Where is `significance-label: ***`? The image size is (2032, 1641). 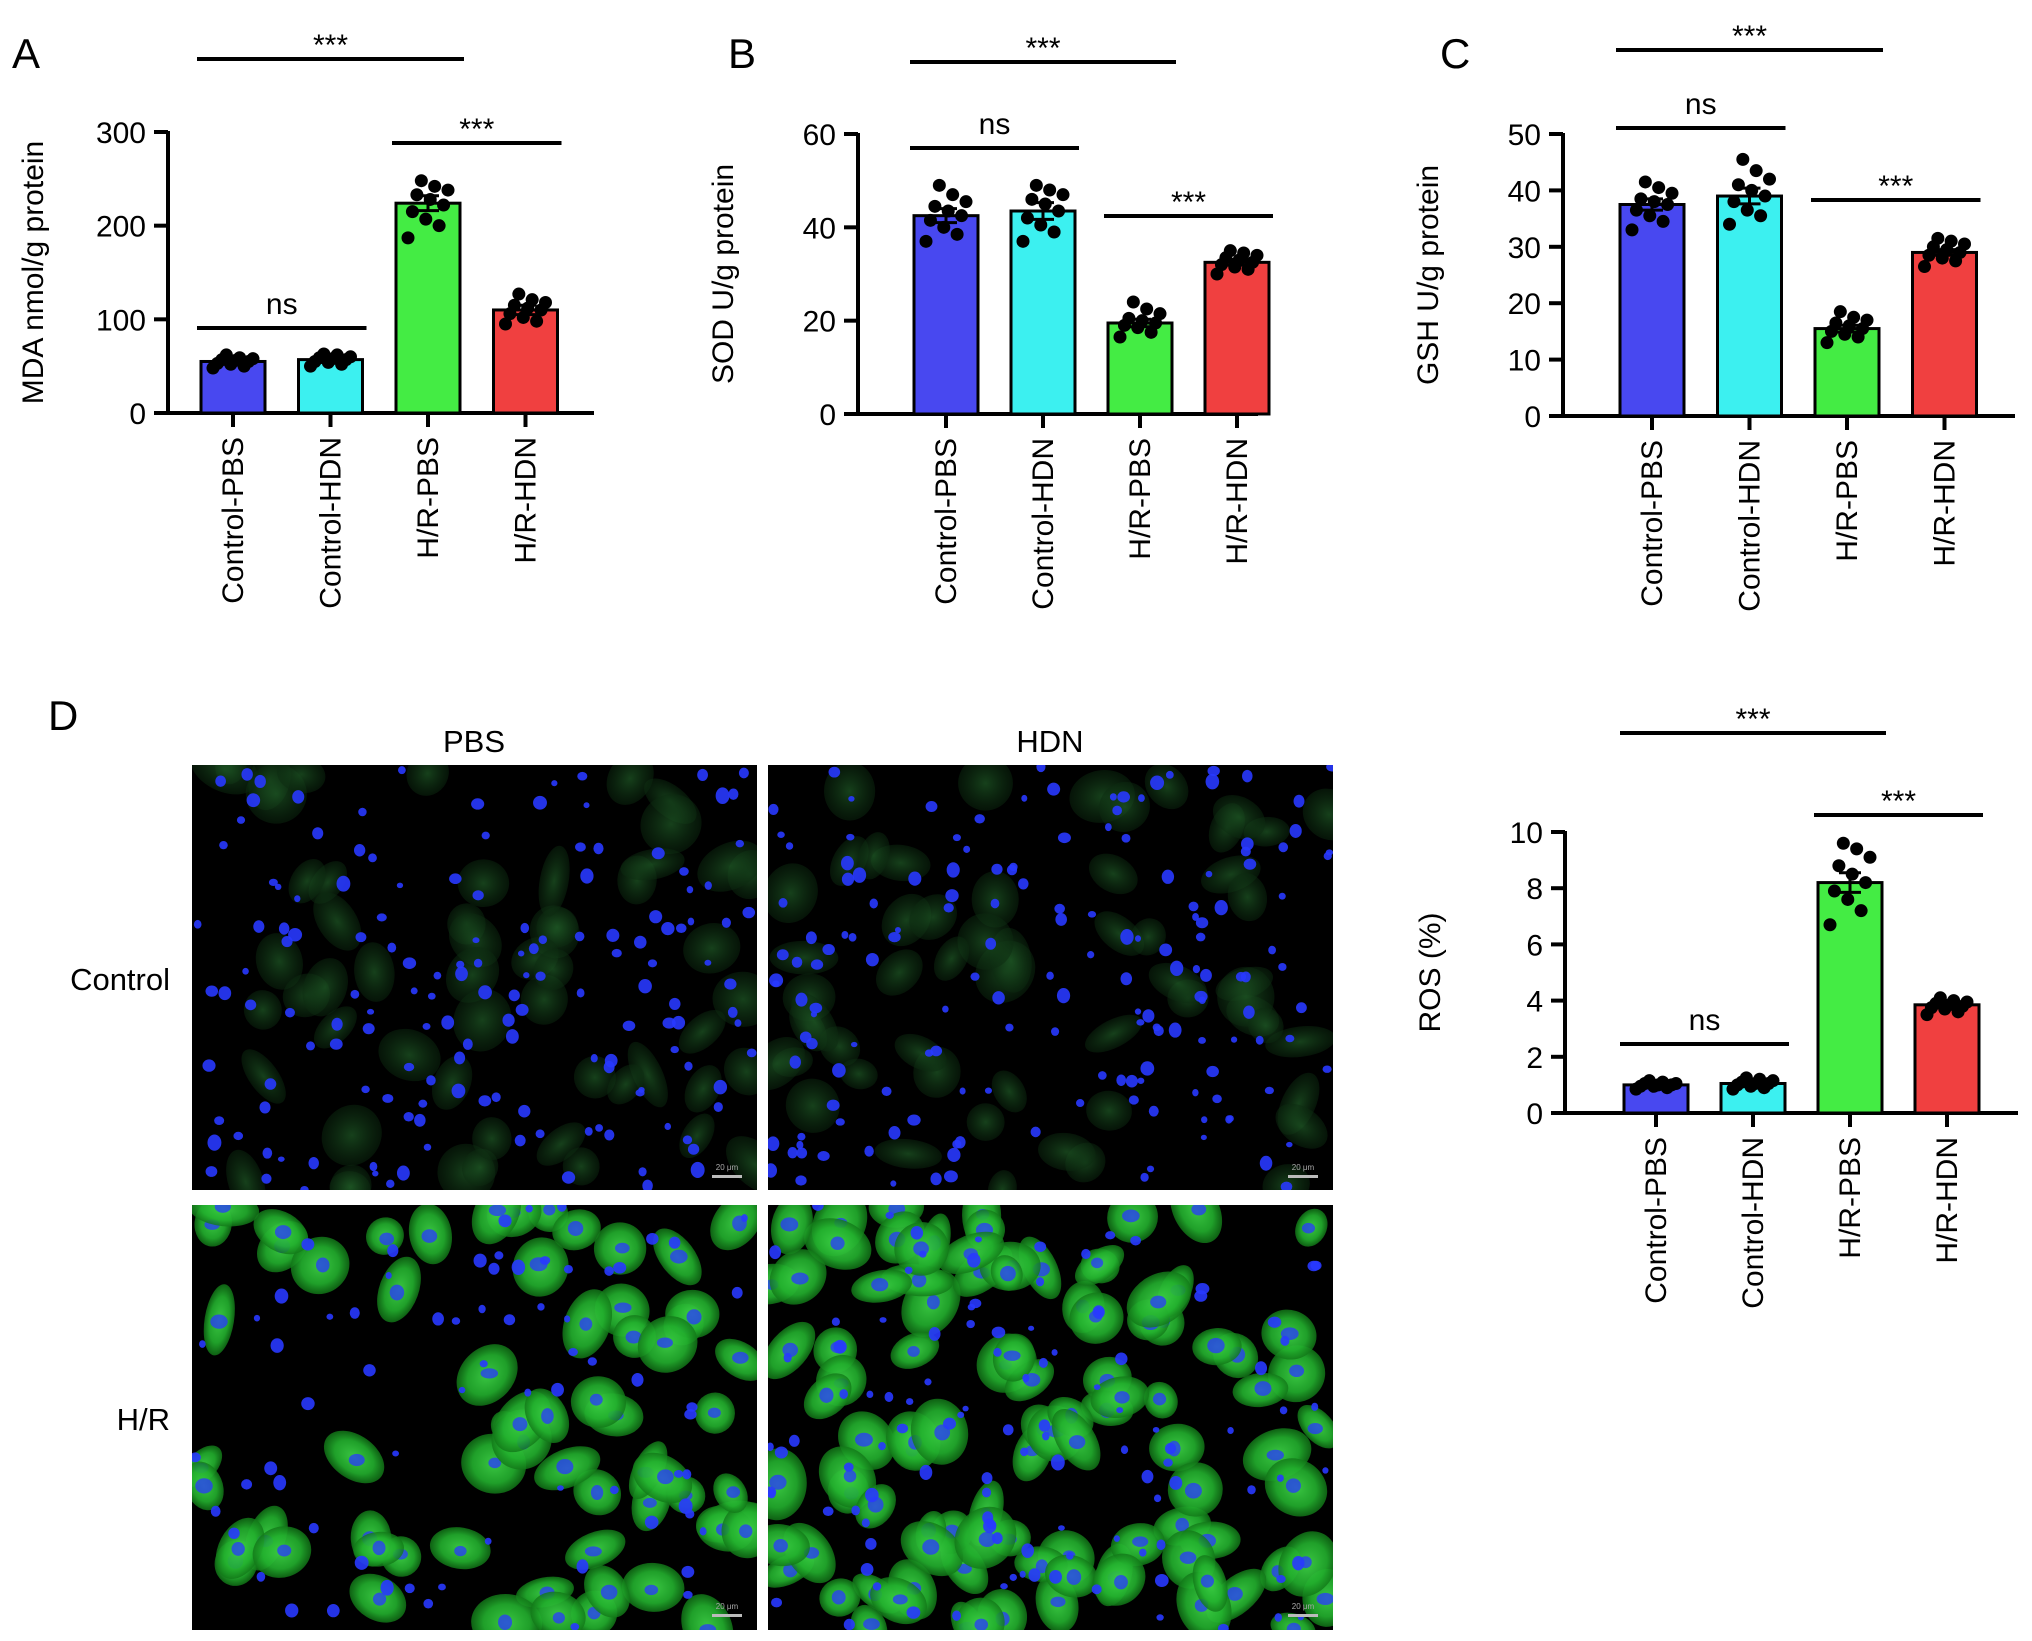 significance-label: *** is located at coordinates (1749, 36).